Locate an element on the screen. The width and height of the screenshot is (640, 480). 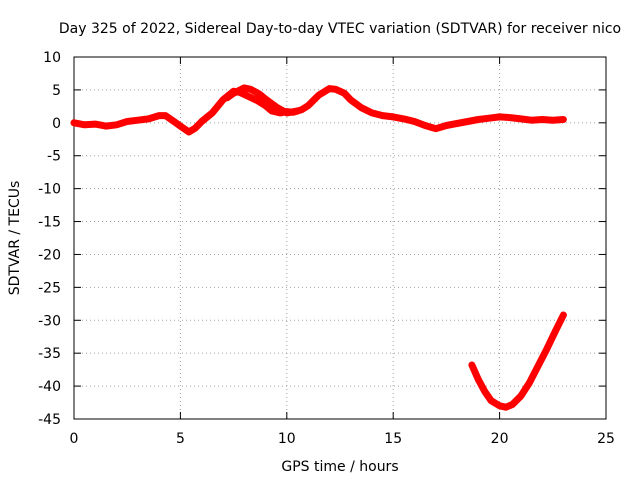
y-tick-label: 10 is located at coordinates (52, 58).